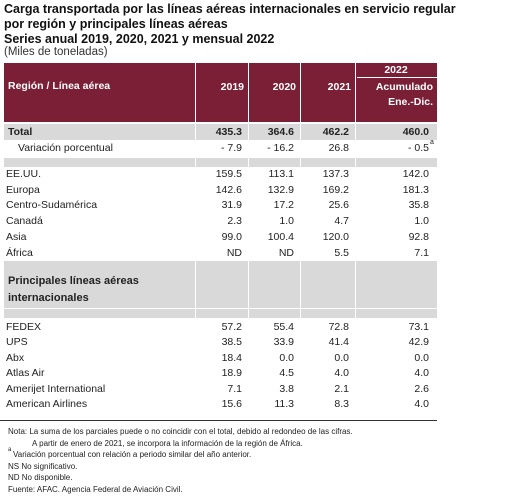 Image resolution: width=522 pixels, height=502 pixels. What do you see at coordinates (23, 189) in the screenshot?
I see `region-label: Europa` at bounding box center [23, 189].